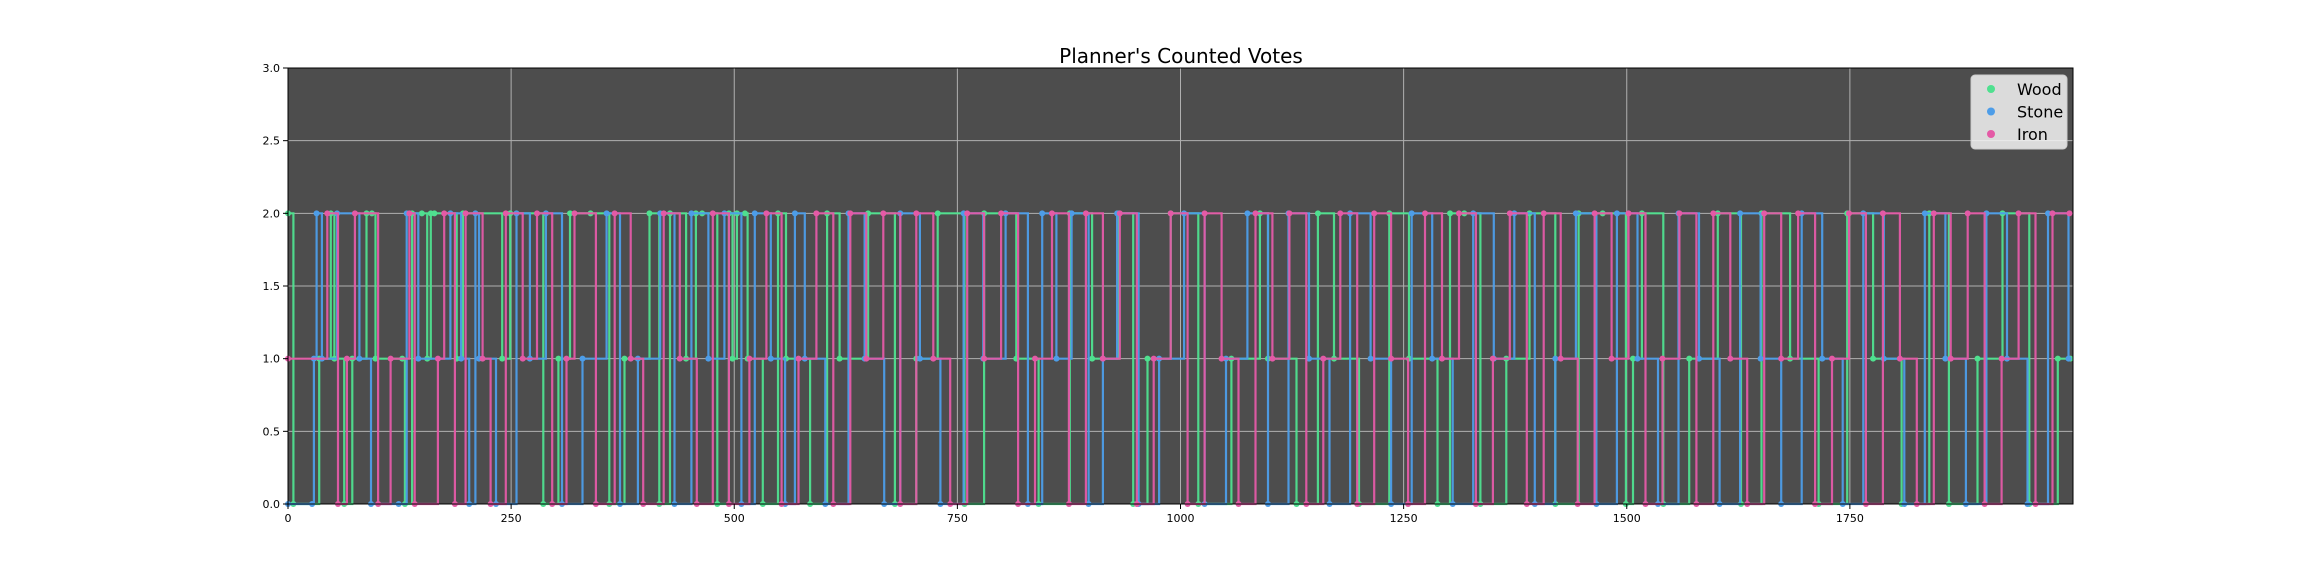  What do you see at coordinates (734, 518) in the screenshot?
I see `x-tick-label: 500` at bounding box center [734, 518].